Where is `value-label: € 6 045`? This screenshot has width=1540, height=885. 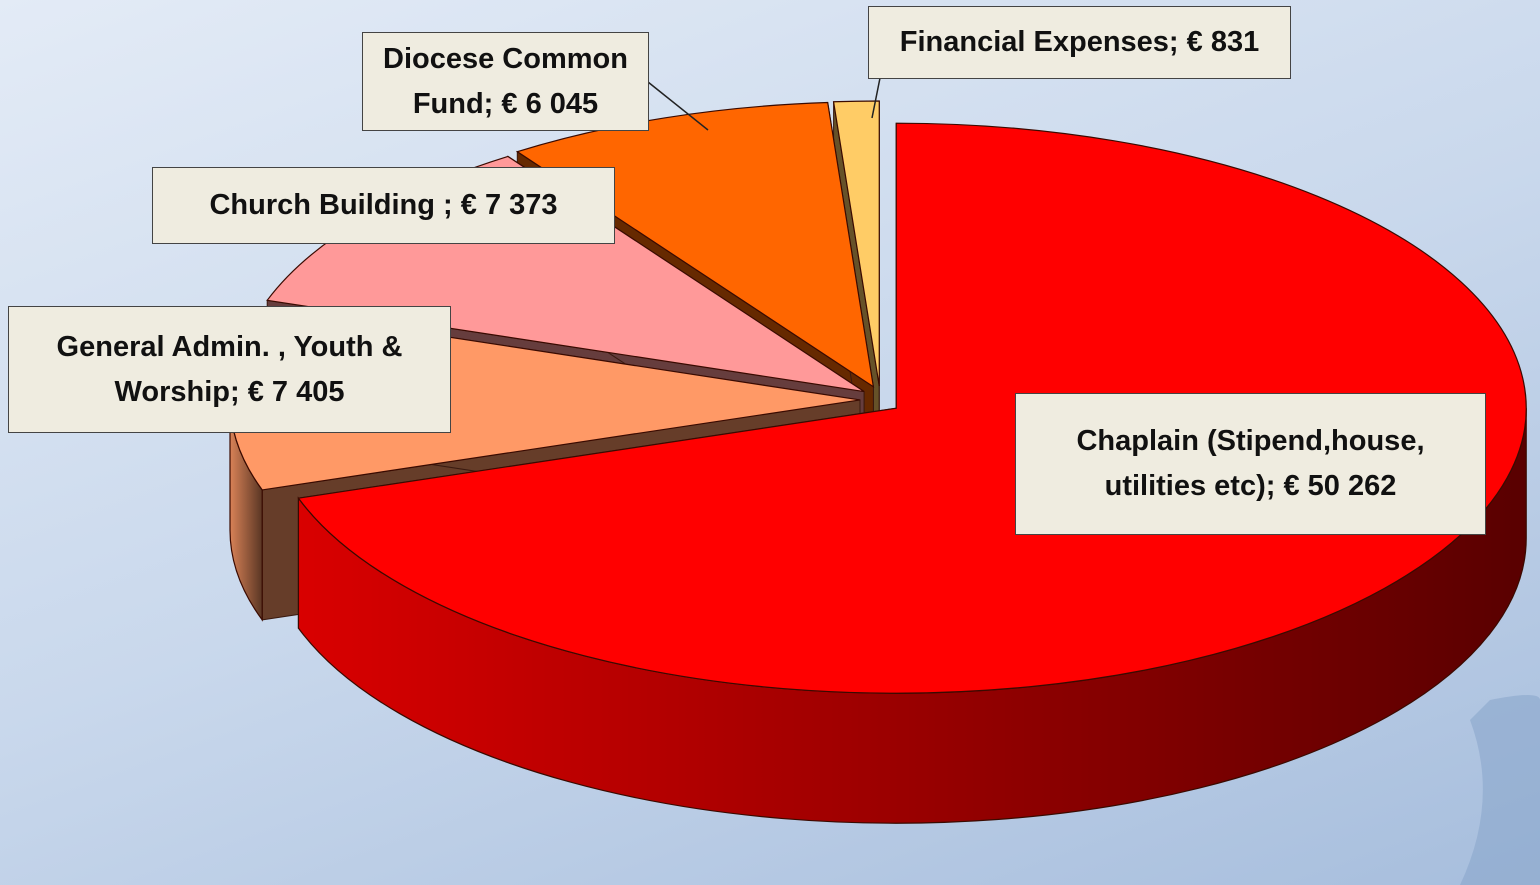 value-label: € 6 045 is located at coordinates (550, 103).